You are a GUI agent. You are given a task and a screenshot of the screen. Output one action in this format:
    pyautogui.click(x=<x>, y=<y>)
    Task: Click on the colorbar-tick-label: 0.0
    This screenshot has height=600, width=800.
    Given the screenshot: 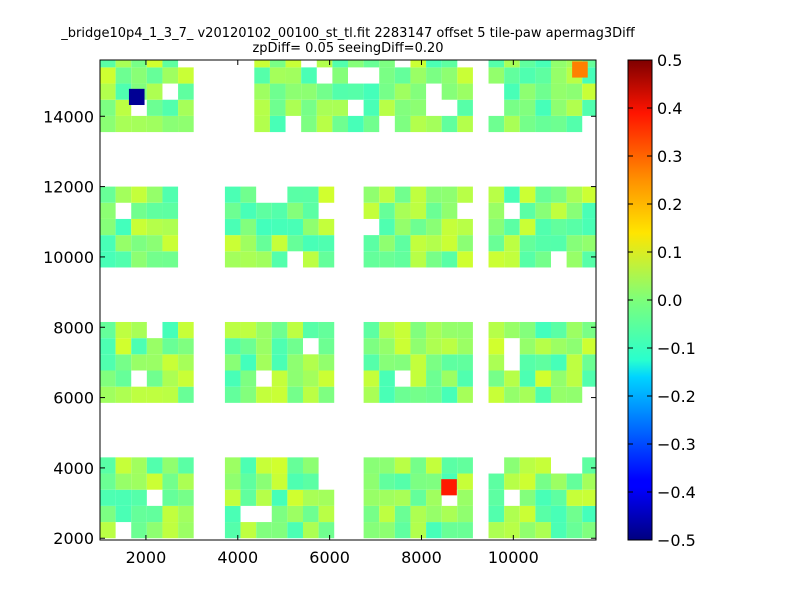 What is the action you would take?
    pyautogui.click(x=669, y=300)
    